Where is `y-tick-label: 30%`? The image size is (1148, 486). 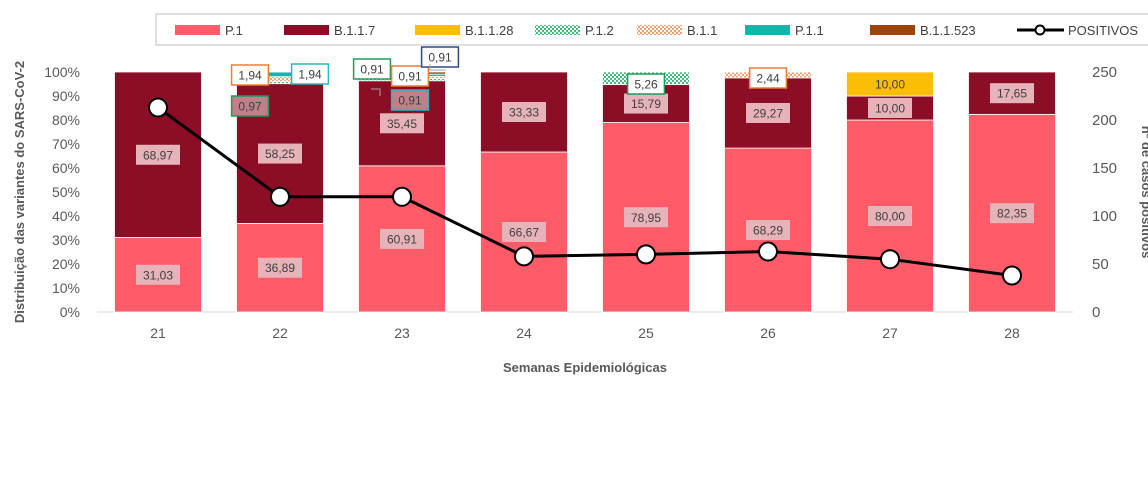
y-tick-label: 30% is located at coordinates (66, 240).